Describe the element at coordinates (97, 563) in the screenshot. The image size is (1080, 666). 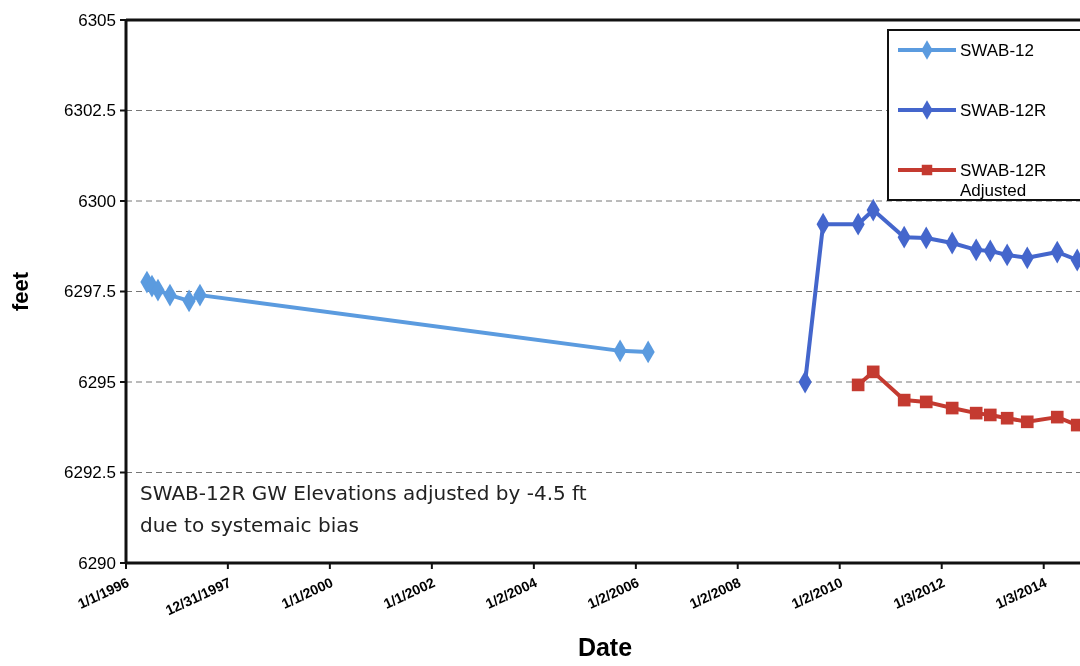
I see `y-tick-label: 6290` at that location.